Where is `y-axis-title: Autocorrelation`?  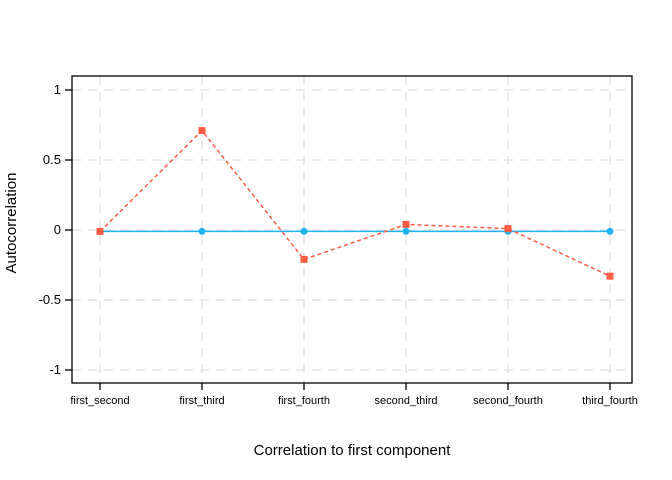
y-axis-title: Autocorrelation is located at coordinates (11, 223).